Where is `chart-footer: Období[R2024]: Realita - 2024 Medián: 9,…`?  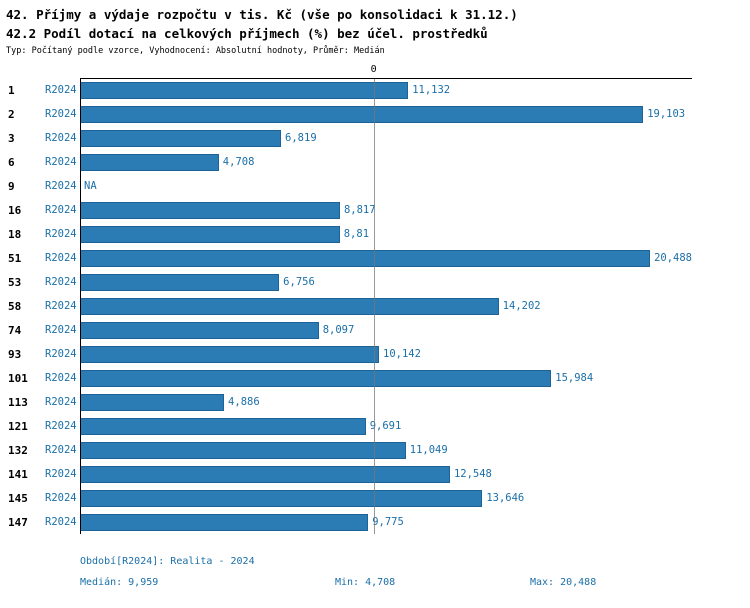
chart-footer: Období[R2024]: Realita - 2024 Medián: 9,… is located at coordinates (415, 573).